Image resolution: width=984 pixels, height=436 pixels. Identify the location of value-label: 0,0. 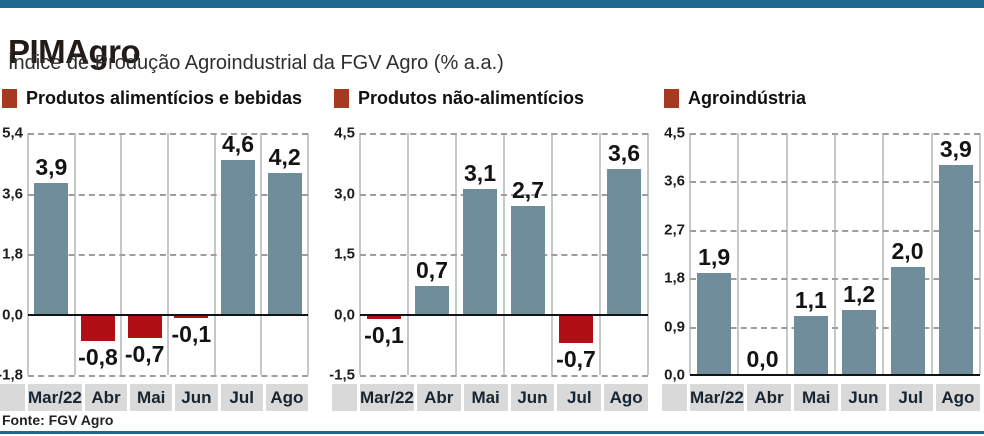
(762, 359).